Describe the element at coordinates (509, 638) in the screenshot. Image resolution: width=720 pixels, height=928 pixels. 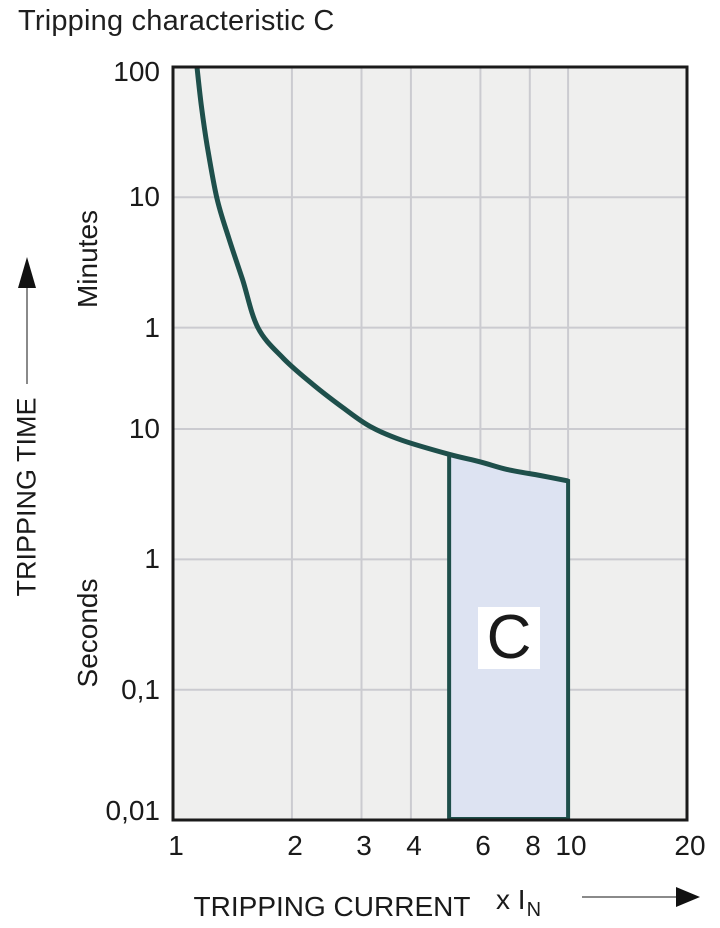
I see `region-C-label: C` at that location.